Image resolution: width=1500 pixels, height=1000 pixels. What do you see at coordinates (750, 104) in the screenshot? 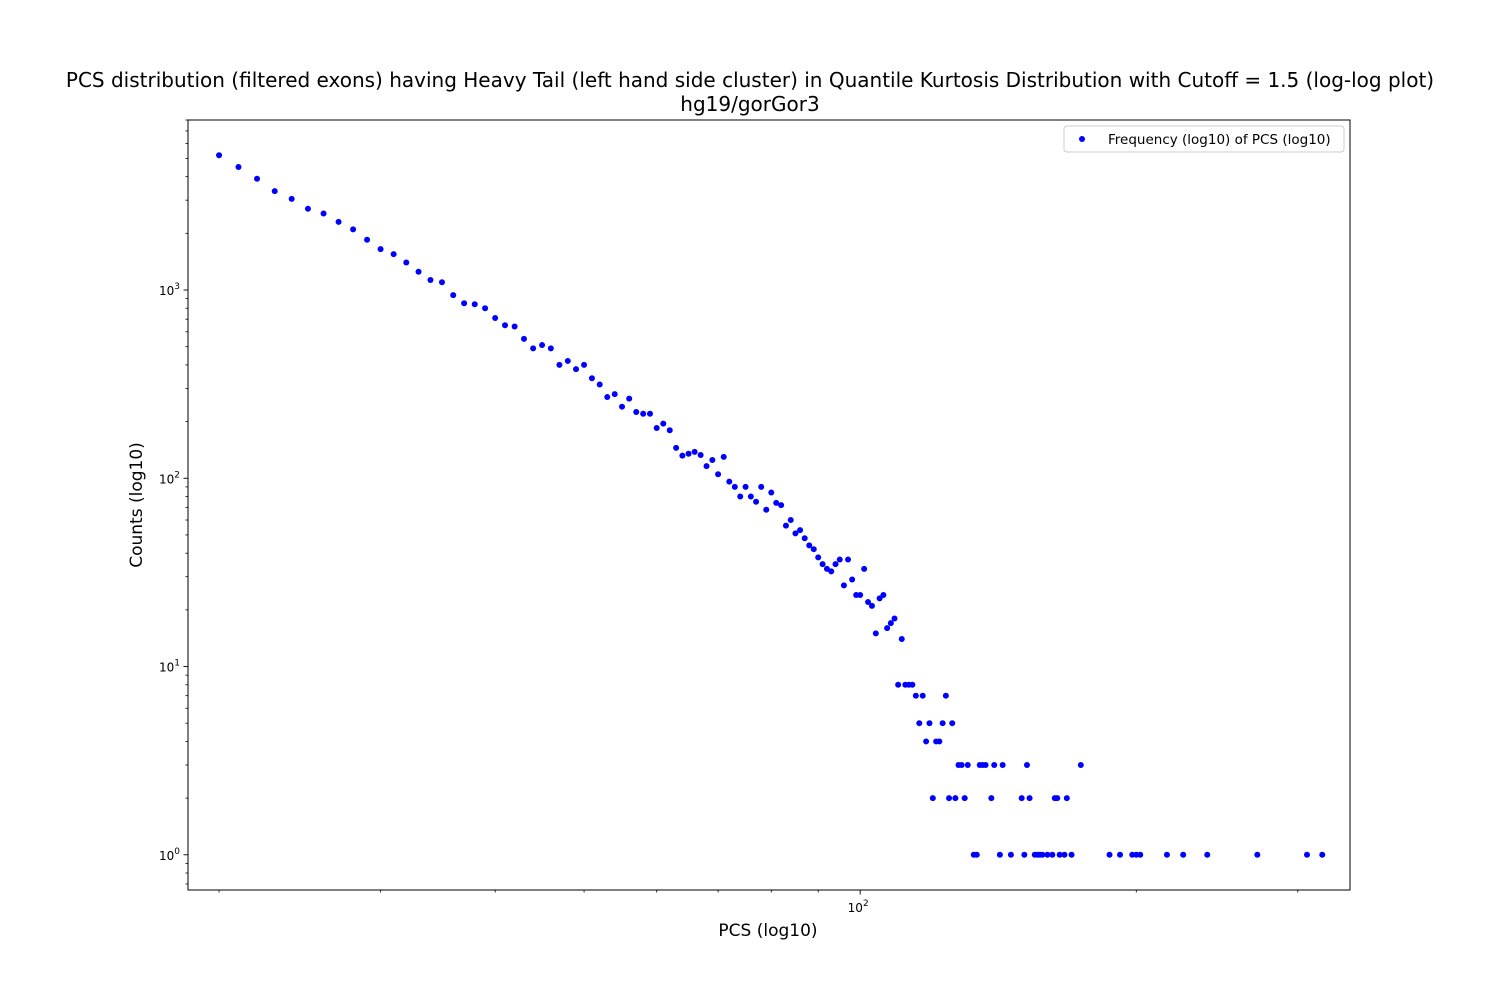
I see `chart-subtitle: hg19/gorGor3` at bounding box center [750, 104].